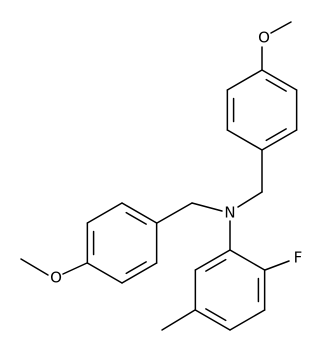 The height and width of the screenshot is (360, 324). Describe the element at coordinates (229, 213) in the screenshot. I see `atom-label: N` at that location.